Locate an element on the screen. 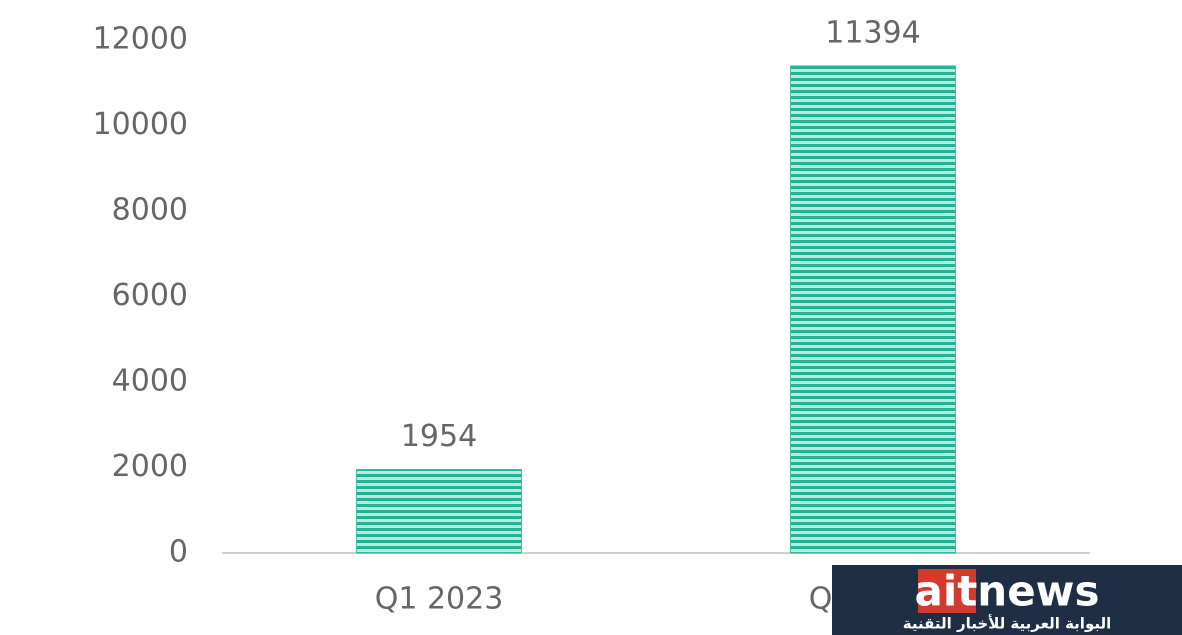  logo-brand: aitnews is located at coordinates (1006, 591).